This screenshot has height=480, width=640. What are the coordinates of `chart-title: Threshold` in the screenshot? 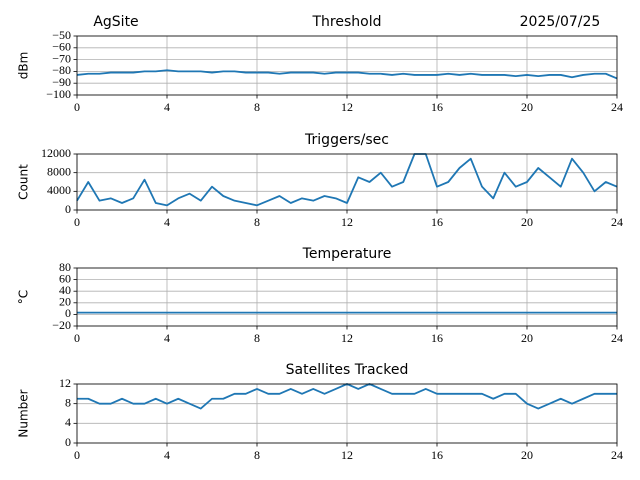 It's located at (347, 22).